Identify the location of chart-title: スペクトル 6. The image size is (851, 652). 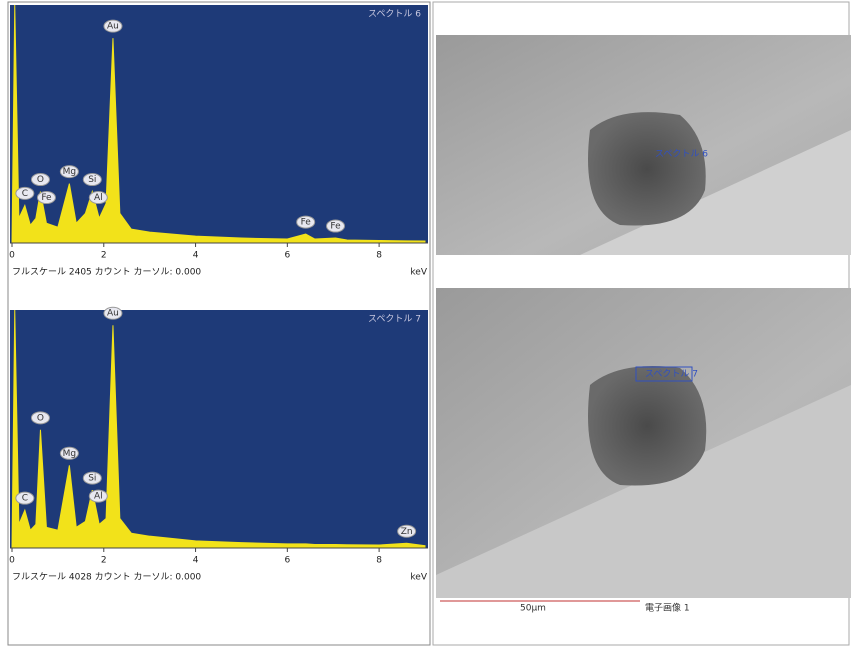
(394, 14).